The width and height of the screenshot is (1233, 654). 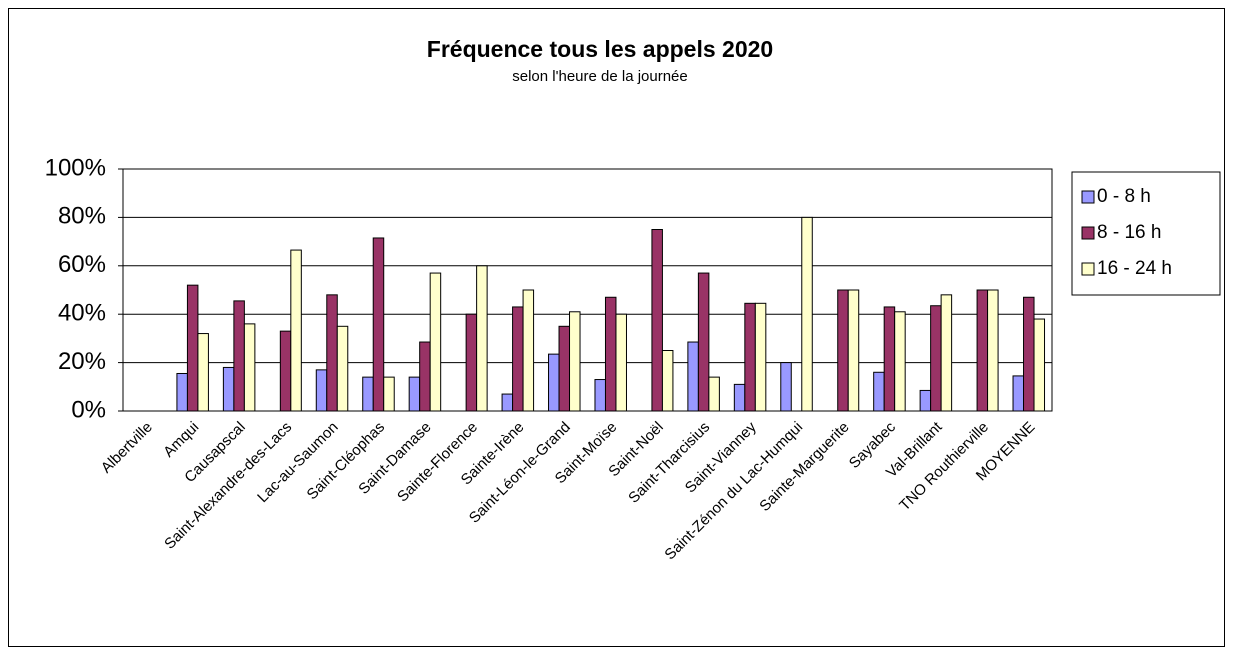 I want to click on legend-label: 0 - 8 h, so click(x=1124, y=196).